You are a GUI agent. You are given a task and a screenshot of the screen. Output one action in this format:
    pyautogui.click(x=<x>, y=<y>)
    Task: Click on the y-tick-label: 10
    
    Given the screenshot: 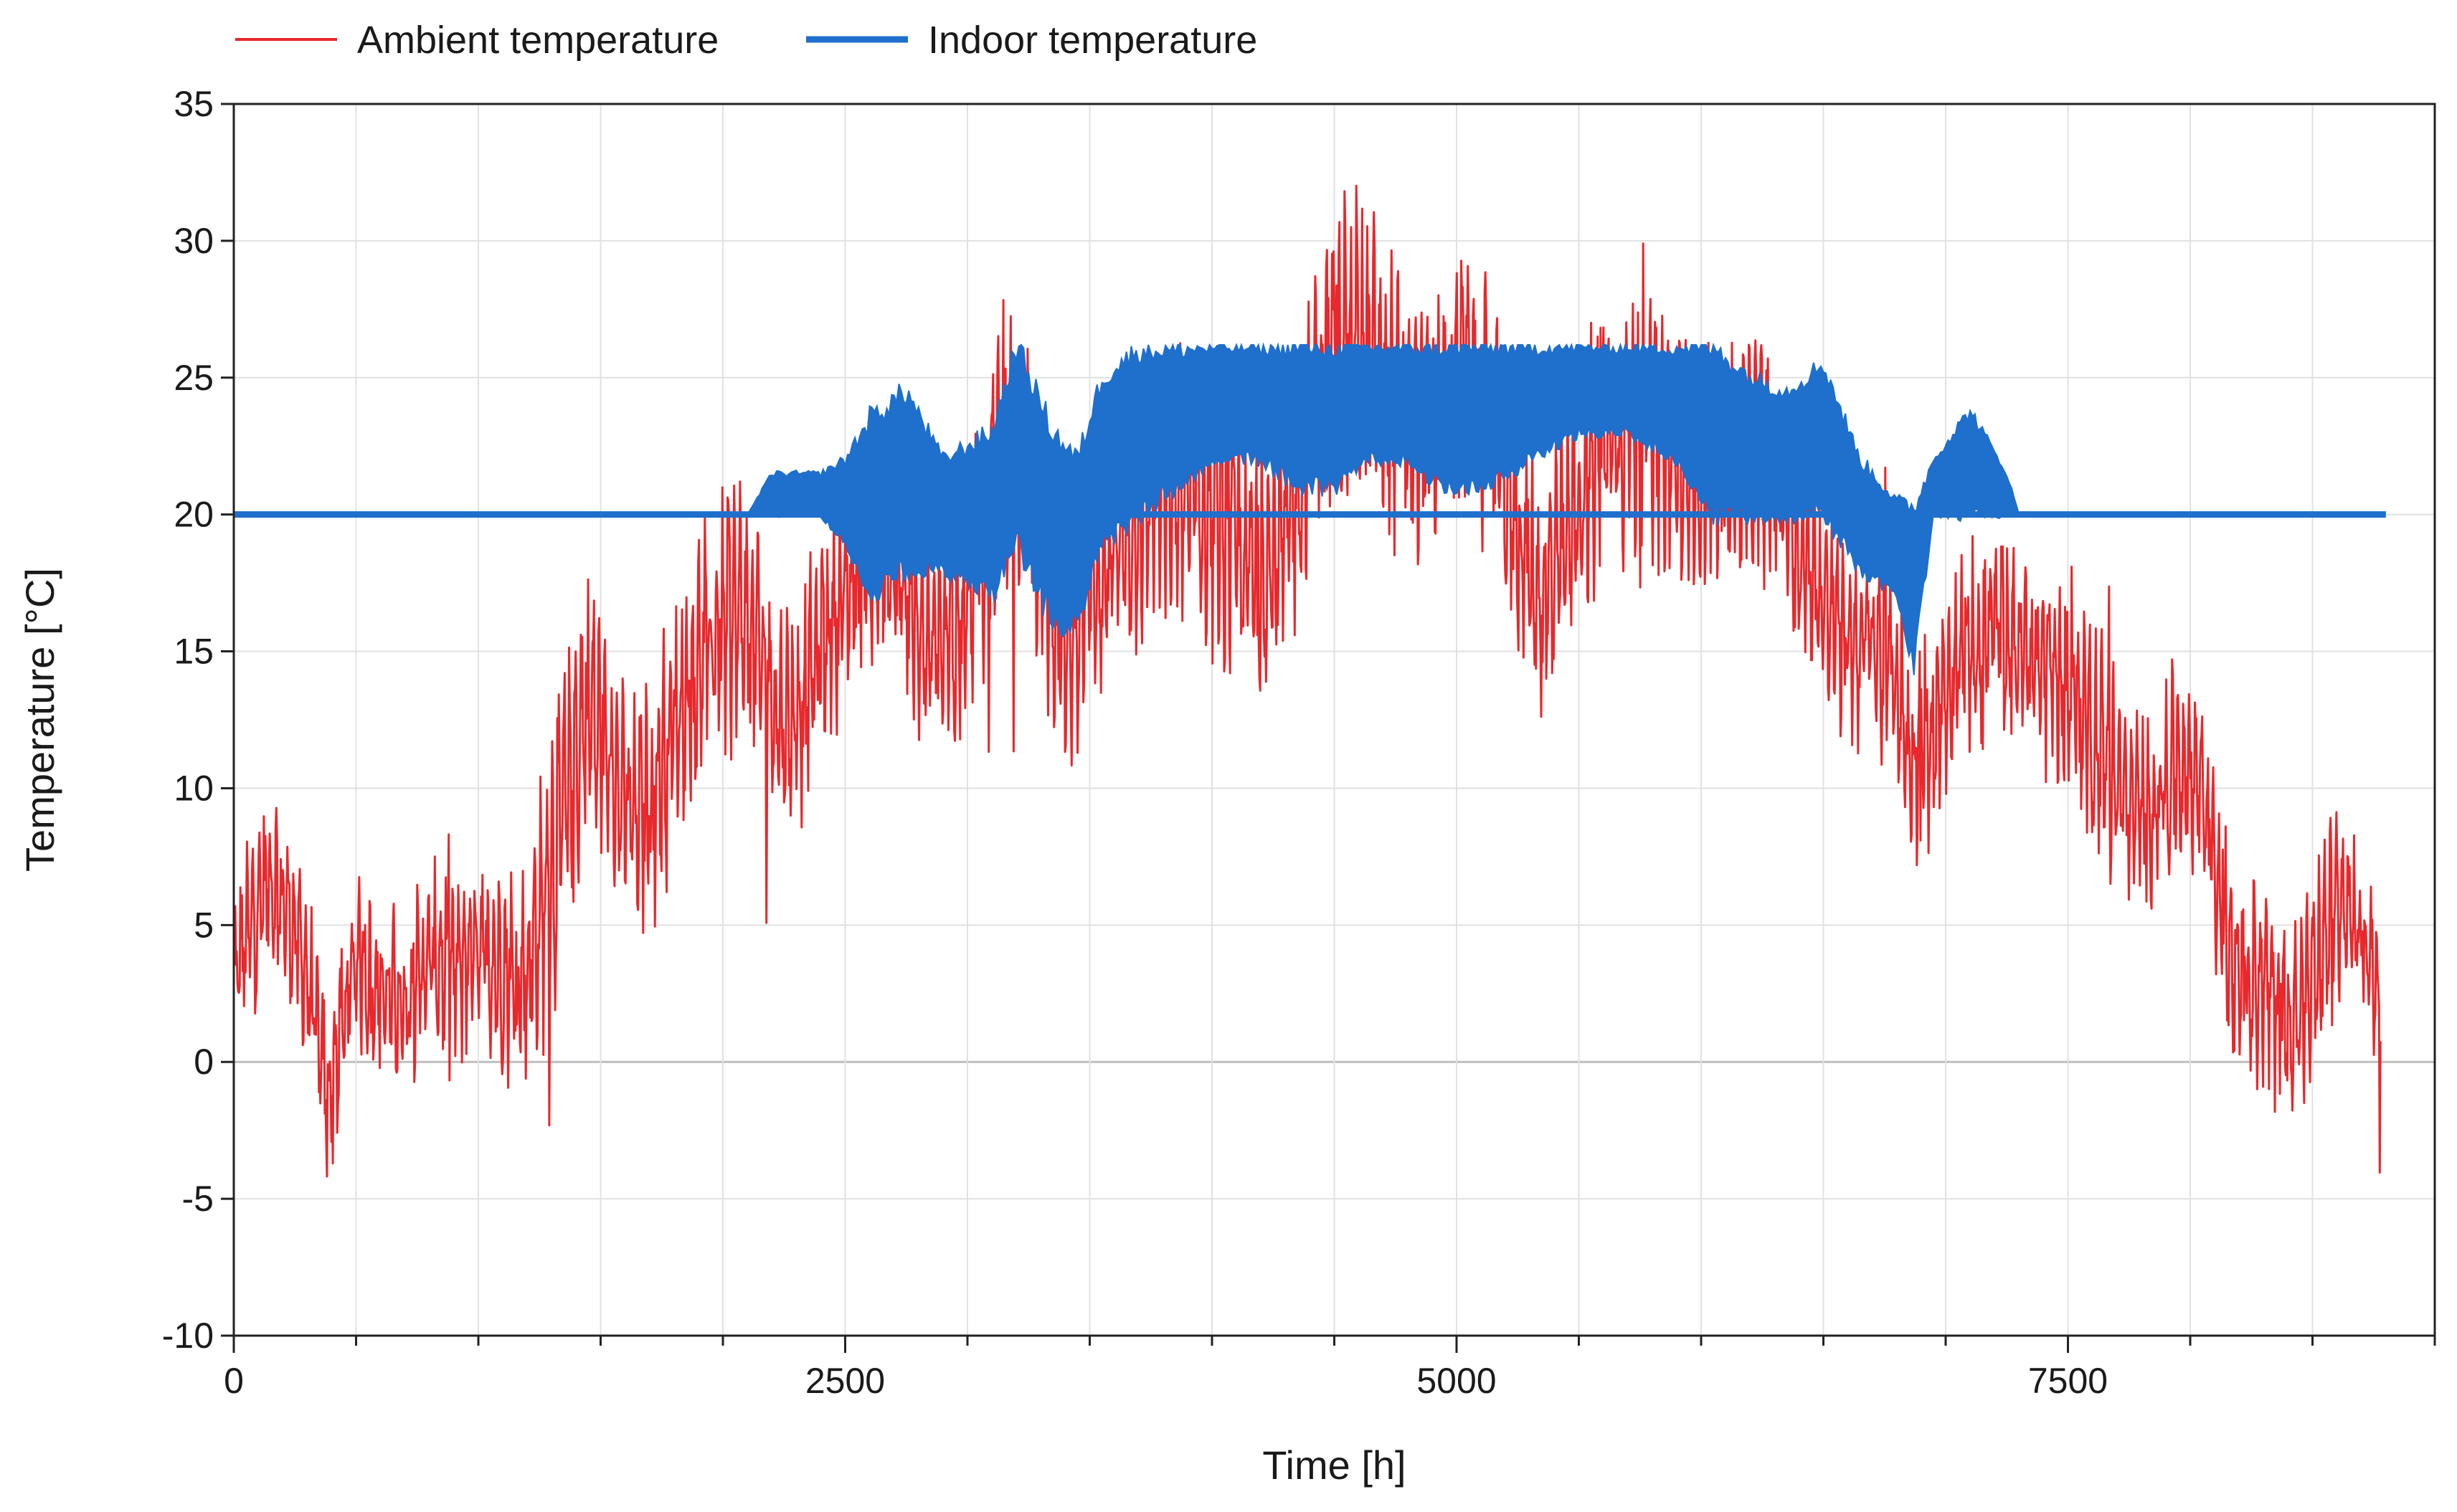 What is the action you would take?
    pyautogui.click(x=194, y=788)
    